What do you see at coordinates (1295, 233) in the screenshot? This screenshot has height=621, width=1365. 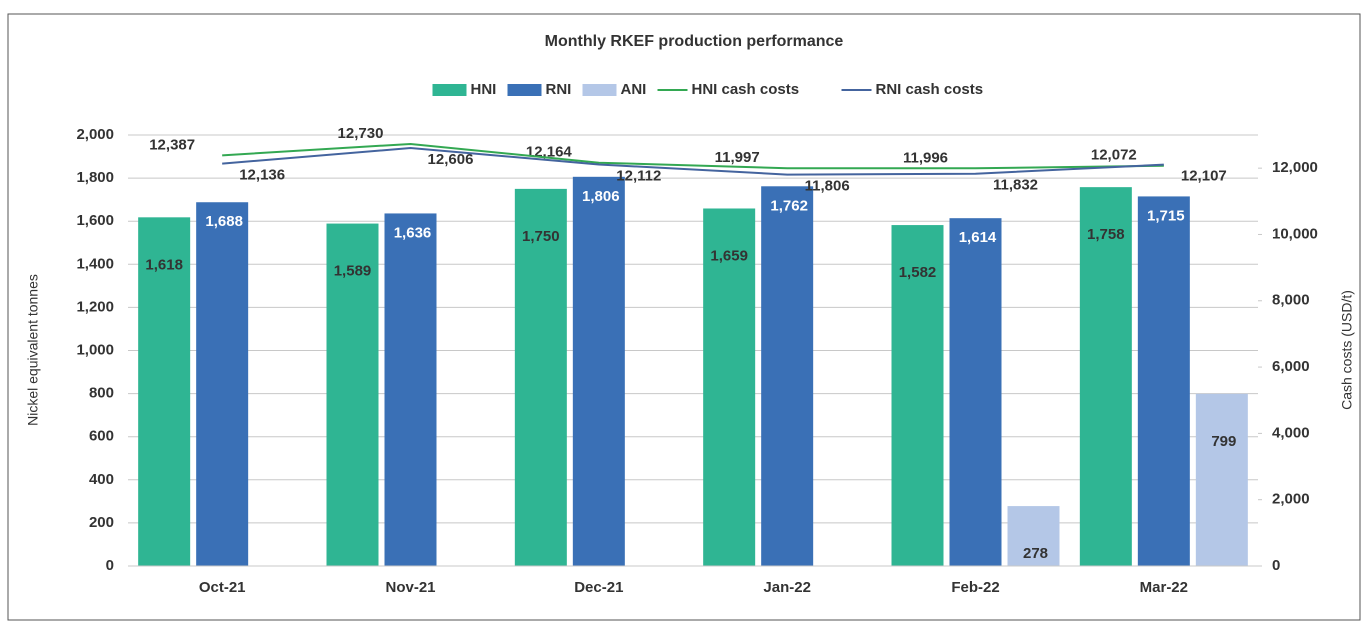 I see `y2-tick-label: 10,000` at bounding box center [1295, 233].